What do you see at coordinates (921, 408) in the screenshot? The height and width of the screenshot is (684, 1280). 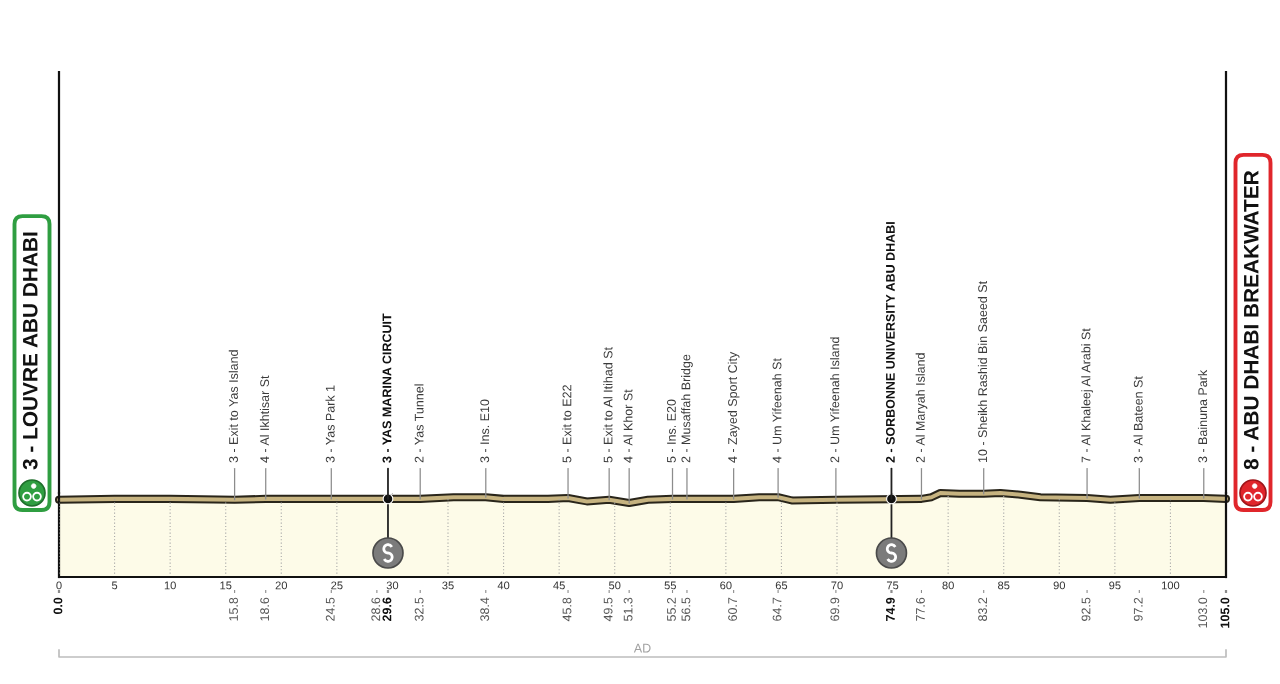 I see `annotation: 2 - Al Maryah Island` at bounding box center [921, 408].